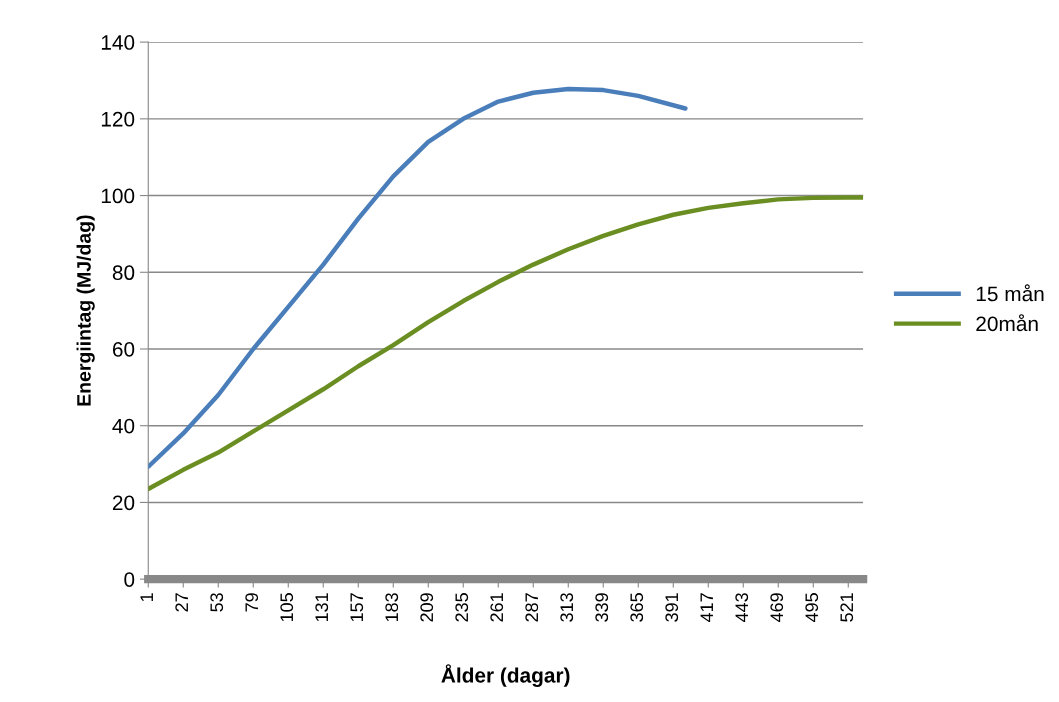 This screenshot has width=1059, height=702. I want to click on y-tick-label: 0, so click(129, 579).